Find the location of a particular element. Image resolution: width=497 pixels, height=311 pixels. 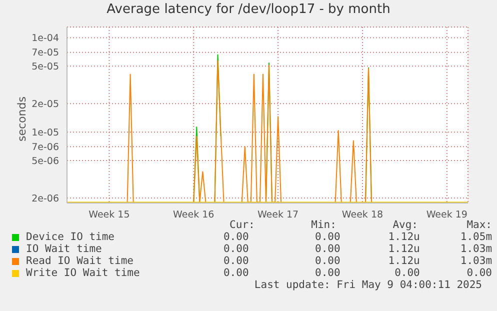

y-axis-title: seconds is located at coordinates (22, 119).